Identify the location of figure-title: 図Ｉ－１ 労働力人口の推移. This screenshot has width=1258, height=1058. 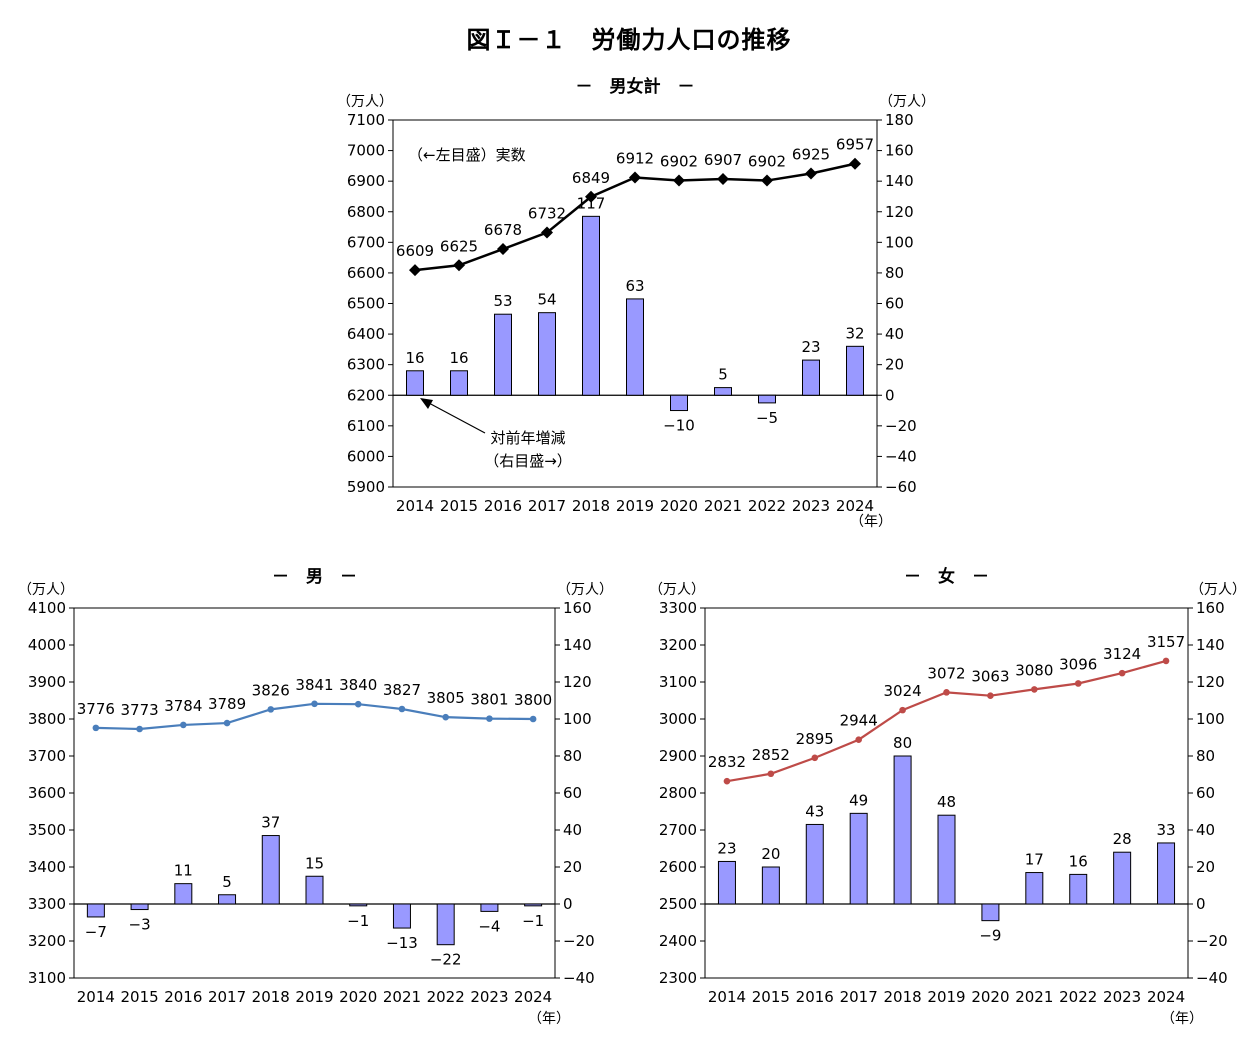
(629, 40).